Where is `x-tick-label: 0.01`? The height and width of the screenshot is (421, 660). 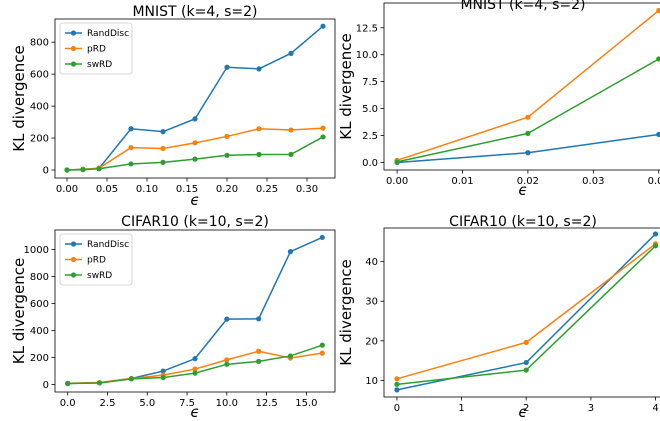
x-tick-label: 0.01 is located at coordinates (462, 181).